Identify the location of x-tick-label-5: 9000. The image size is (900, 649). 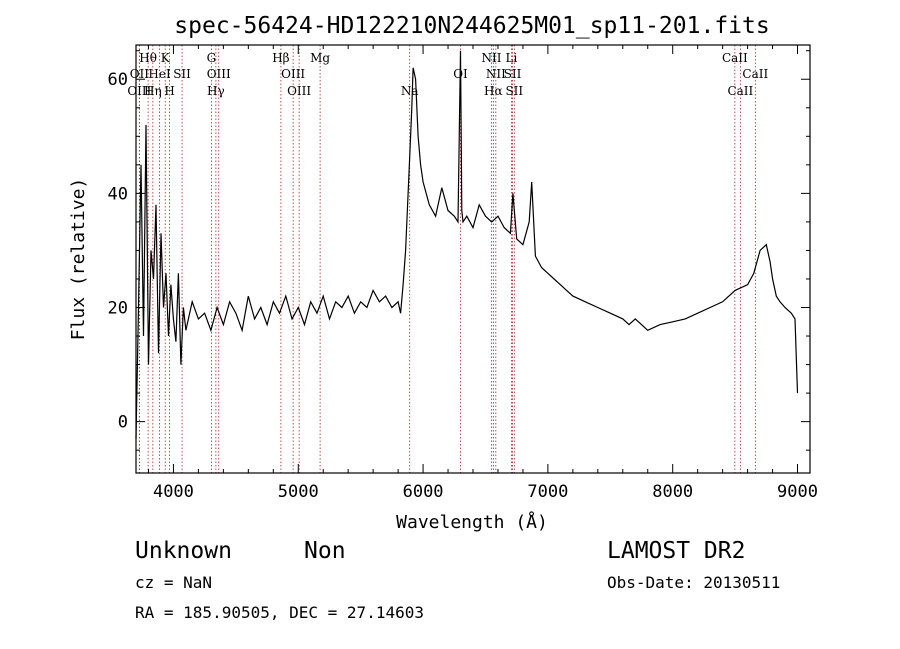
(797, 492).